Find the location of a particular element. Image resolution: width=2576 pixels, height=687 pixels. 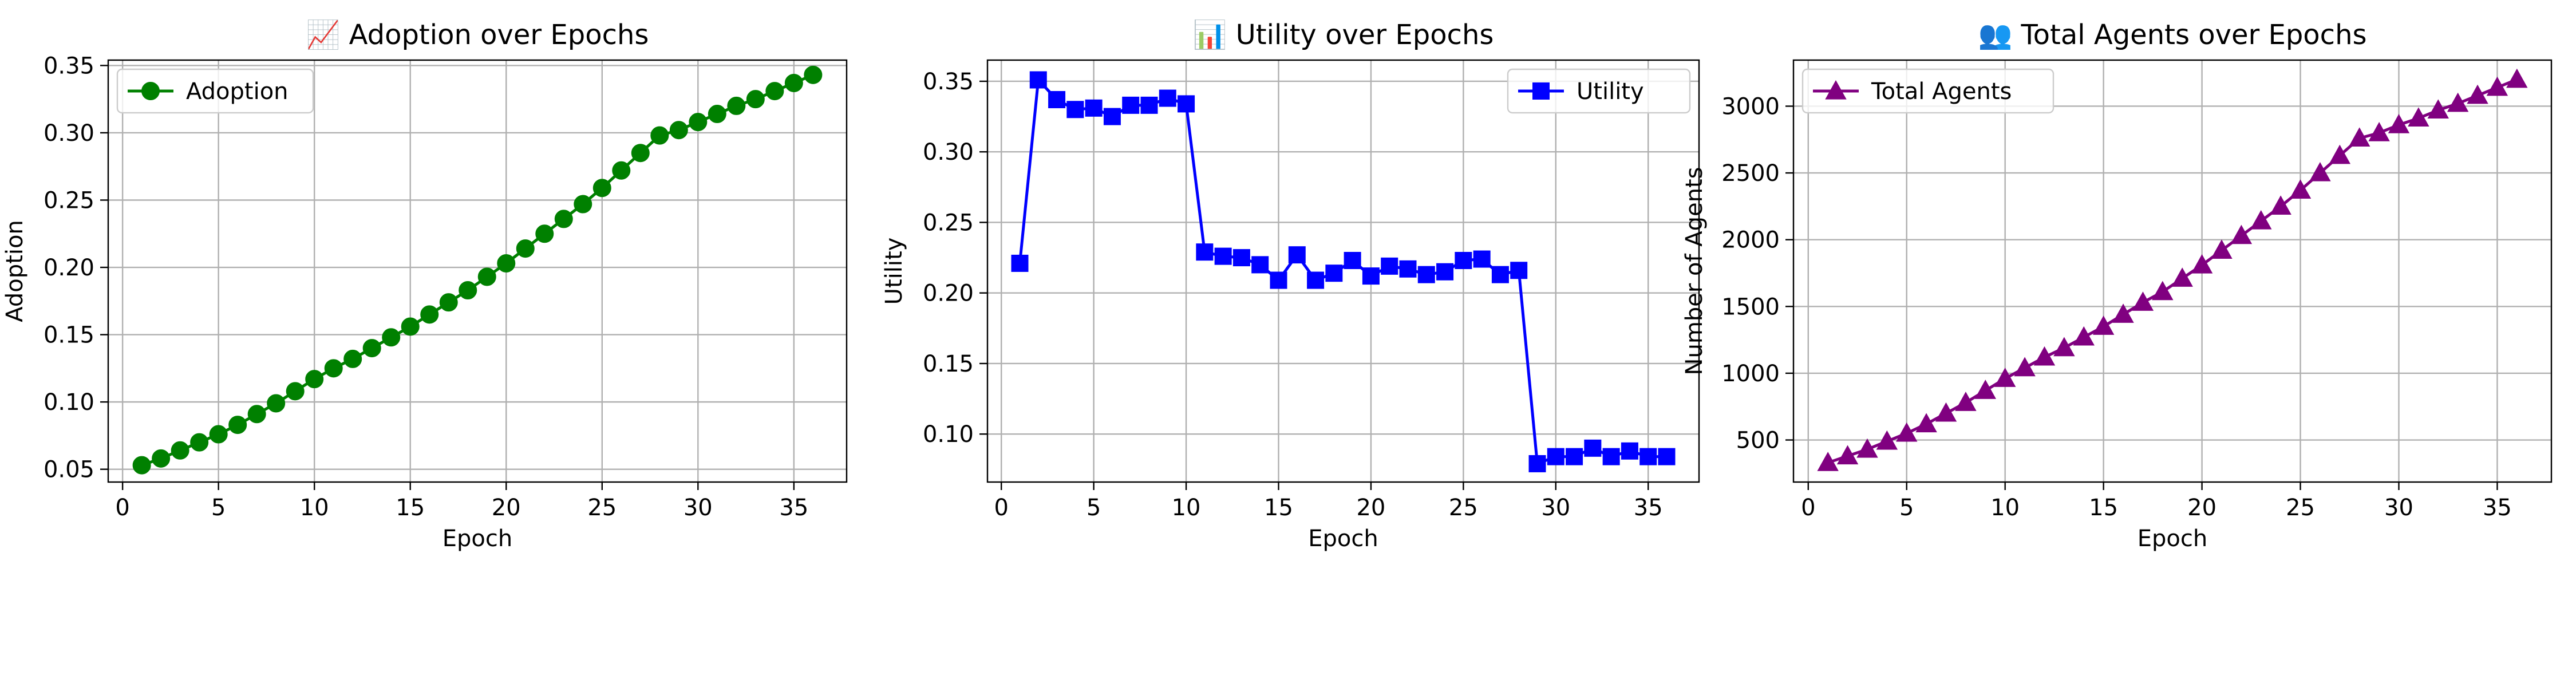

y-tick-label: 0.05 is located at coordinates (69, 470).